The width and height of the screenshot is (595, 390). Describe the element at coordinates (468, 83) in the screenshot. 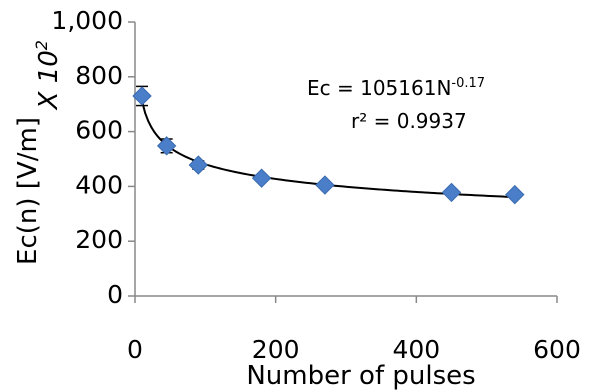

I see `equation-exponent: -0.17` at that location.